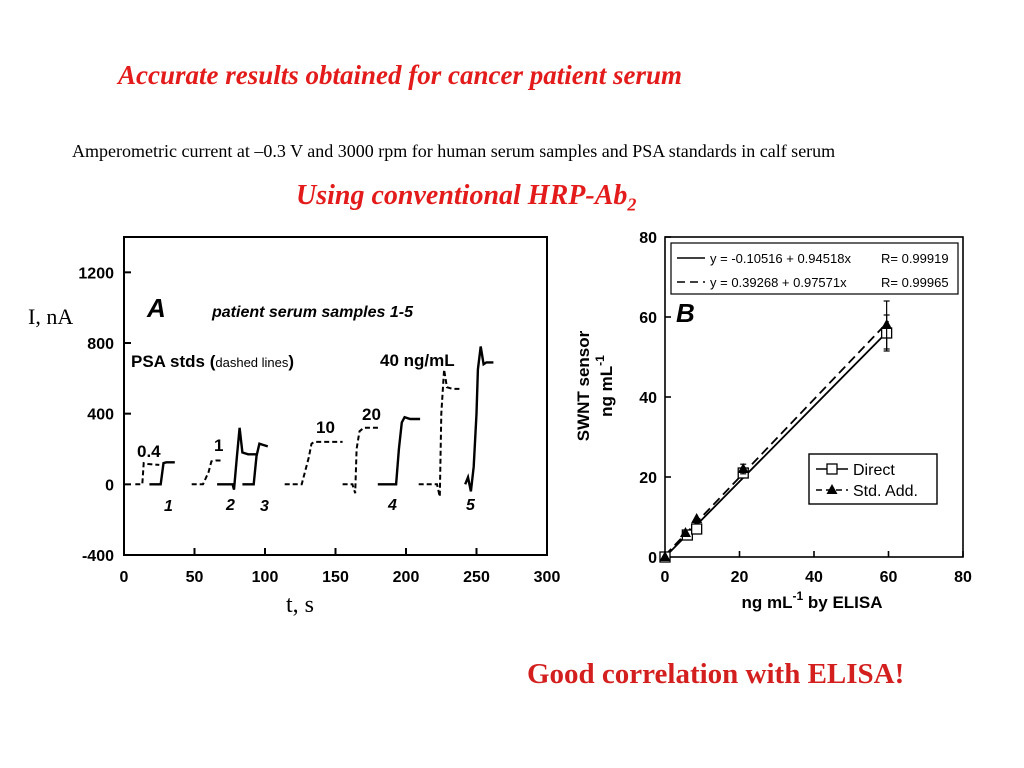 Image resolution: width=1024 pixels, height=768 pixels. What do you see at coordinates (648, 398) in the screenshot?
I see `y-tick-label-b: 40` at bounding box center [648, 398].